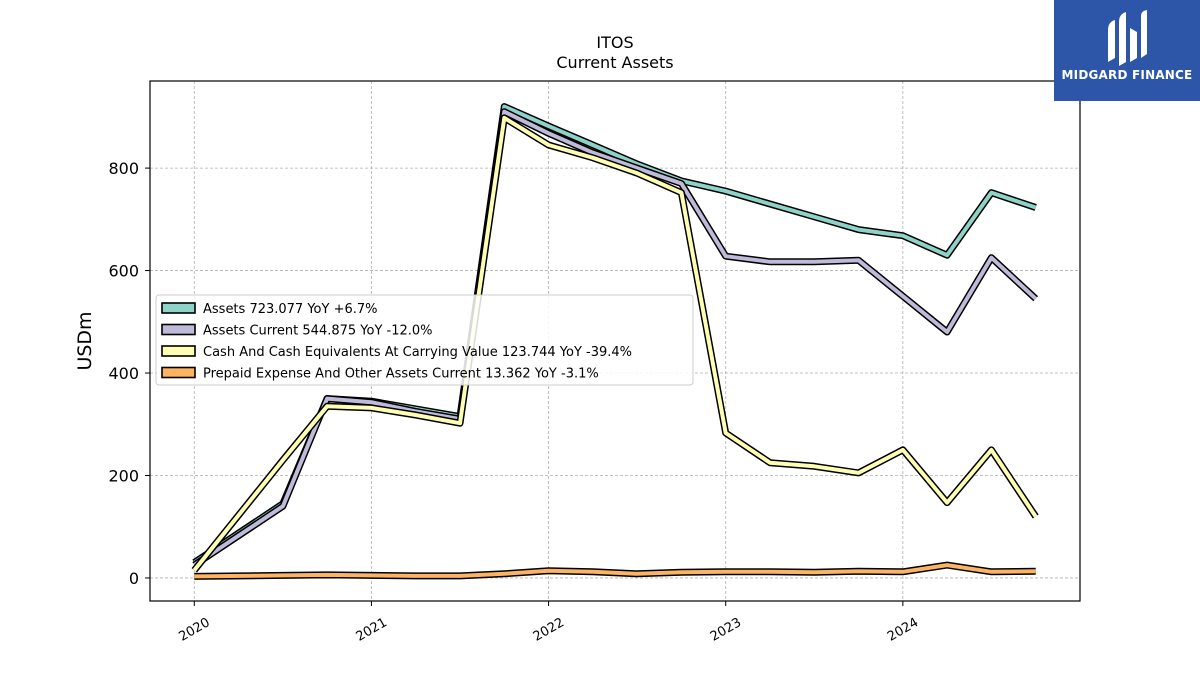  I want to click on brand-logo: MIDGARD FINANCE, so click(1127, 50).